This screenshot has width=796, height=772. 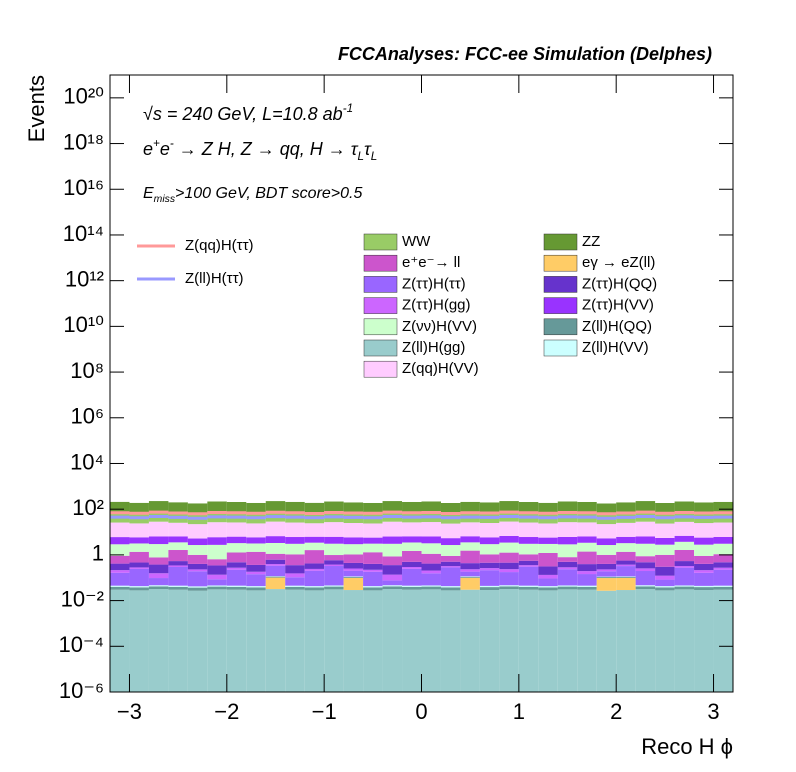 What do you see at coordinates (248, 113) in the screenshot?
I see `annotation: √s = 240 GeV, L=10.8 ab-1` at bounding box center [248, 113].